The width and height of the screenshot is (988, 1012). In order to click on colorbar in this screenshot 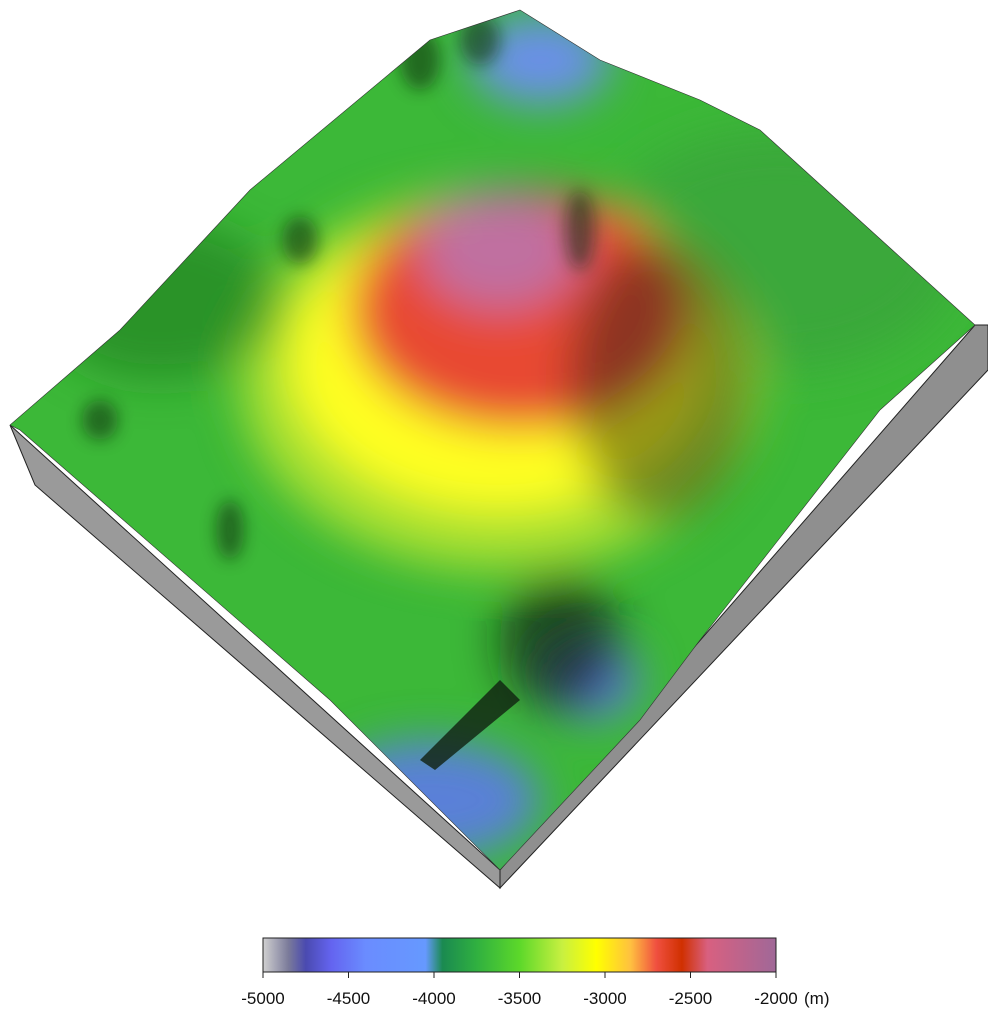, I will do `click(519, 955)`.